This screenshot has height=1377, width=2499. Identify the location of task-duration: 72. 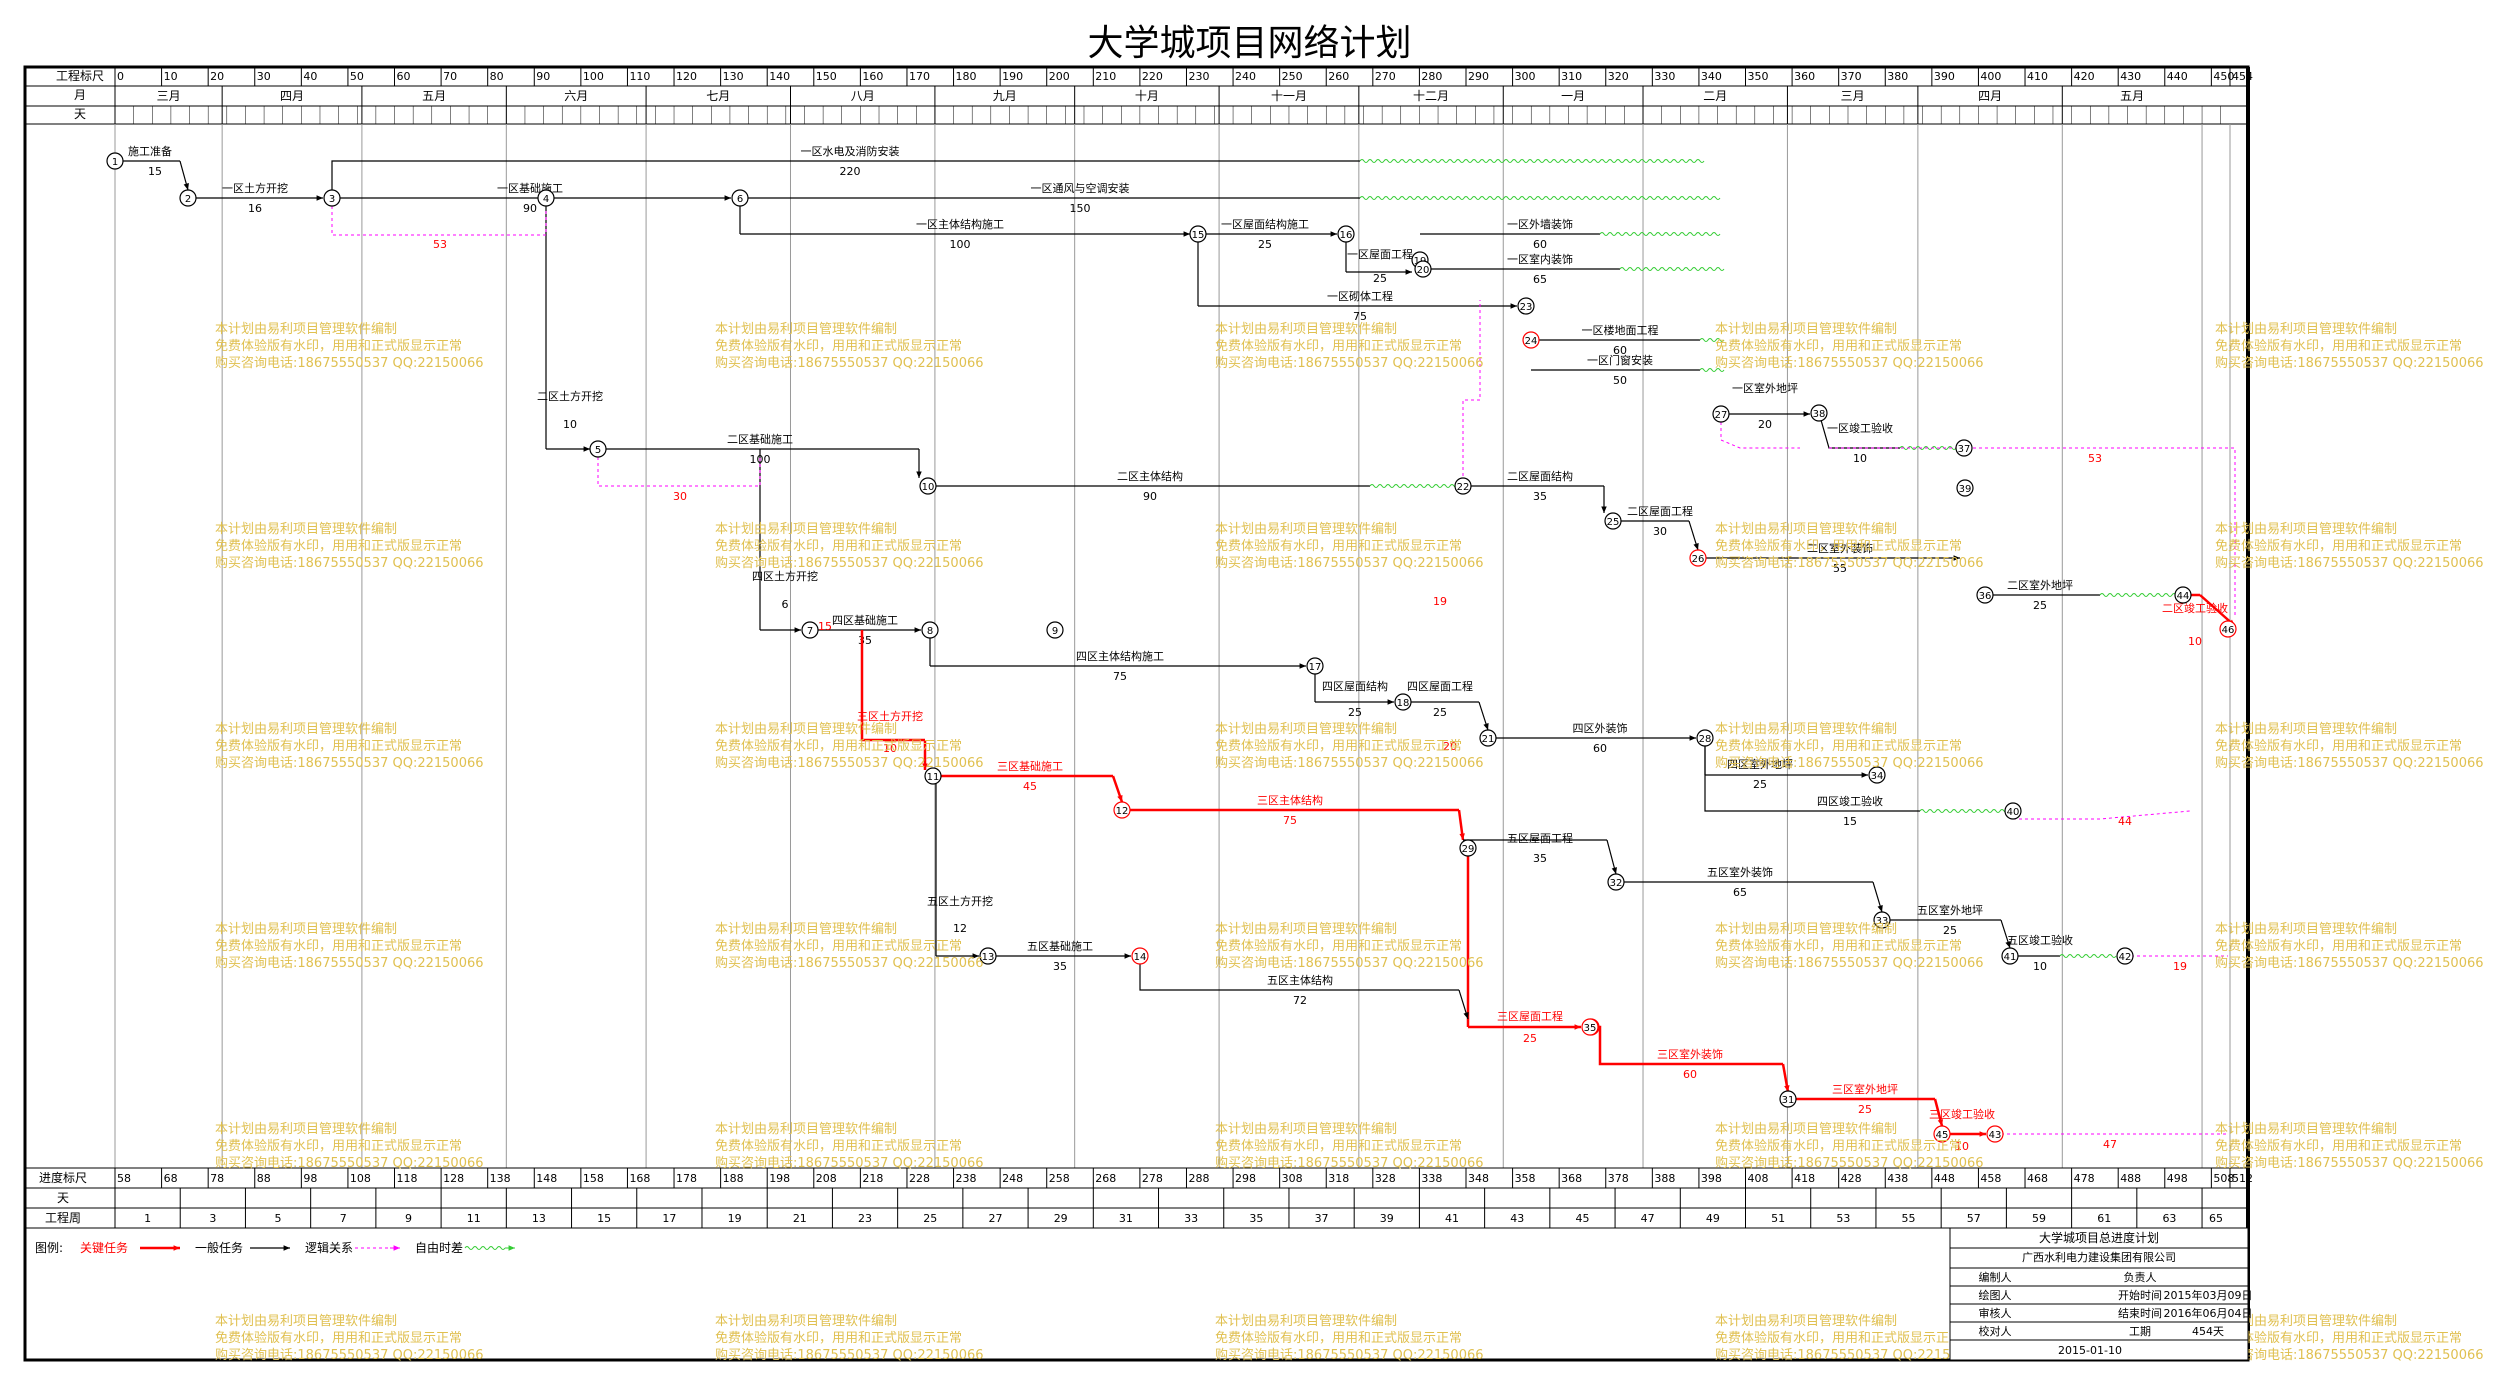
(1300, 1000).